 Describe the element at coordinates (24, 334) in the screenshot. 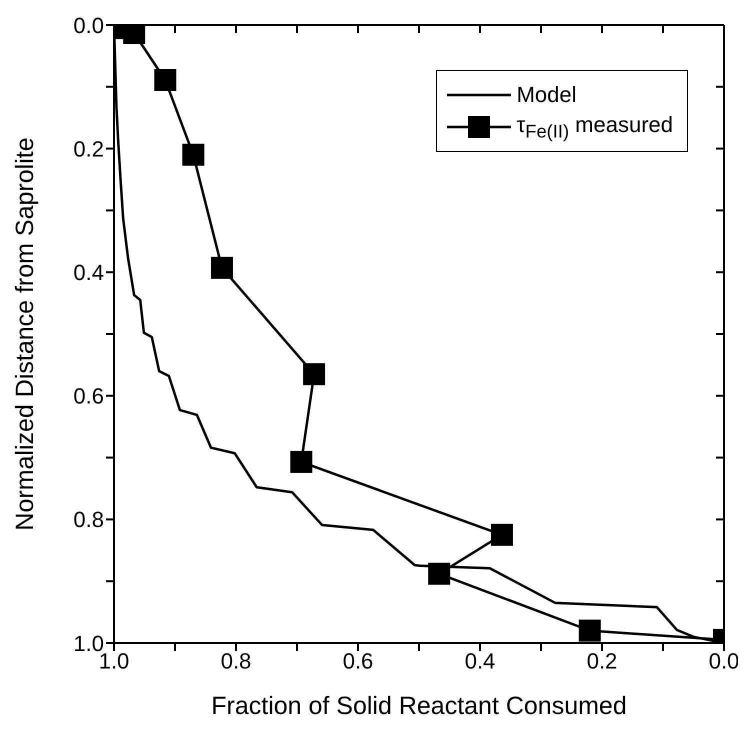

I see `y-axis-title: Normalized Distance from Saprolite` at that location.